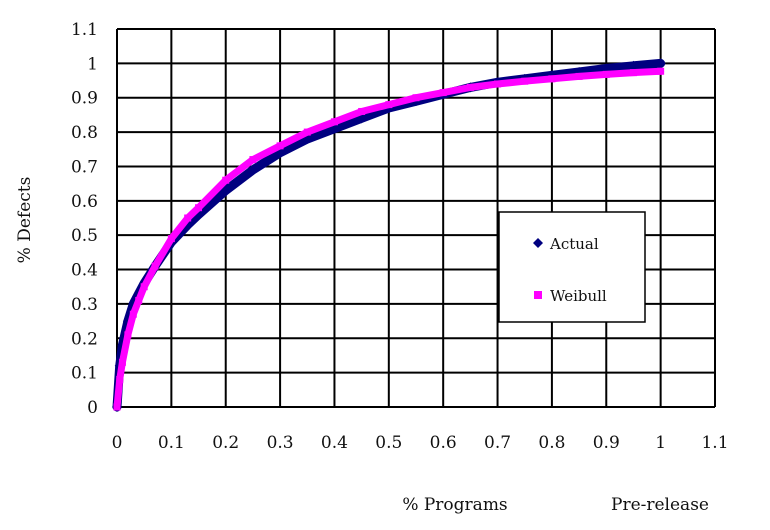 Image resolution: width=770 pixels, height=530 pixels. I want to click on y-tick-labels: 0 0.1 0.2 0.3 0.4 0.5 0.6 0.7 0.8 0.9 1 1.1, so click(84, 219).